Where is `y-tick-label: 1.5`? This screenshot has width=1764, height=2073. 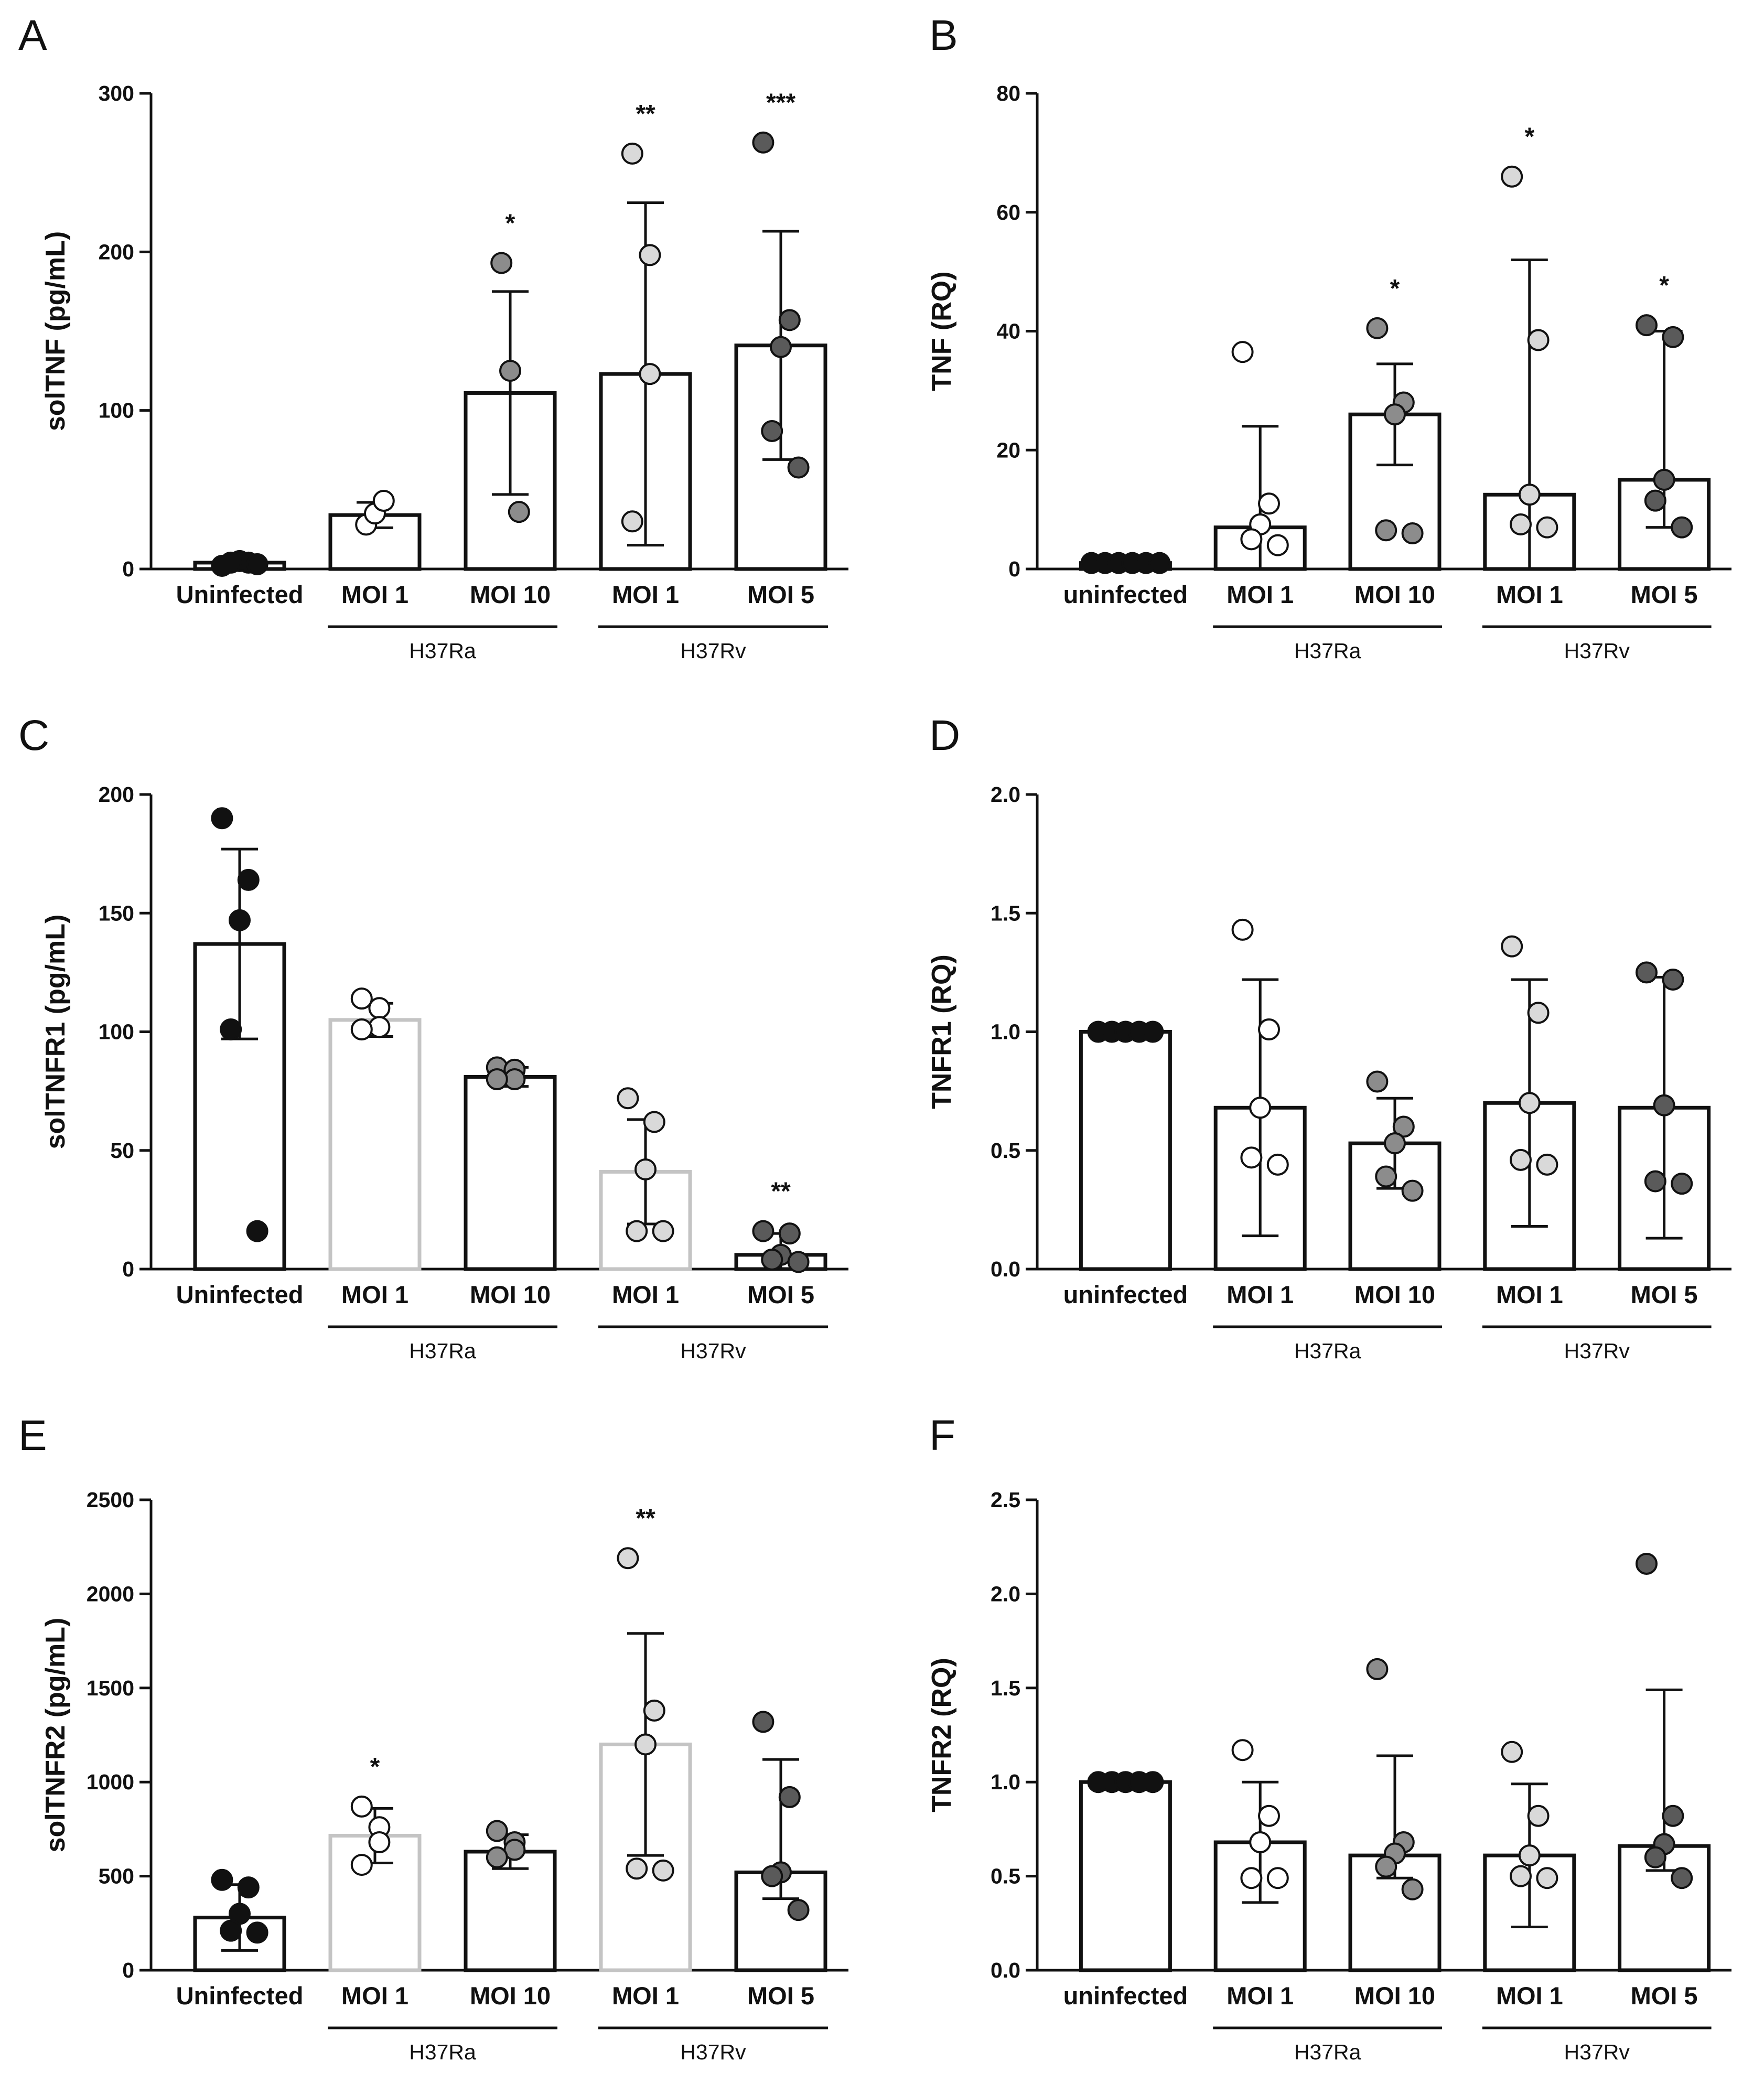
y-tick-label: 1.5 is located at coordinates (1005, 913).